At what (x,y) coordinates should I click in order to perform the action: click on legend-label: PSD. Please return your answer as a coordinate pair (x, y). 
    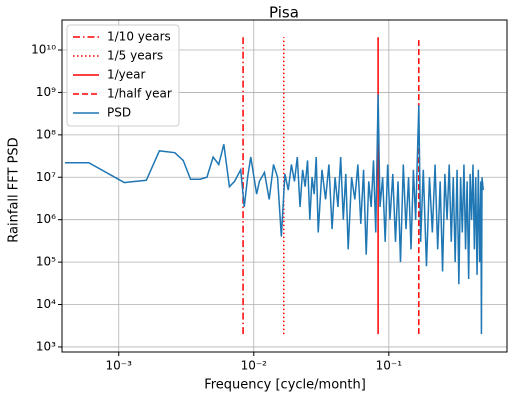
    Looking at the image, I should click on (119, 113).